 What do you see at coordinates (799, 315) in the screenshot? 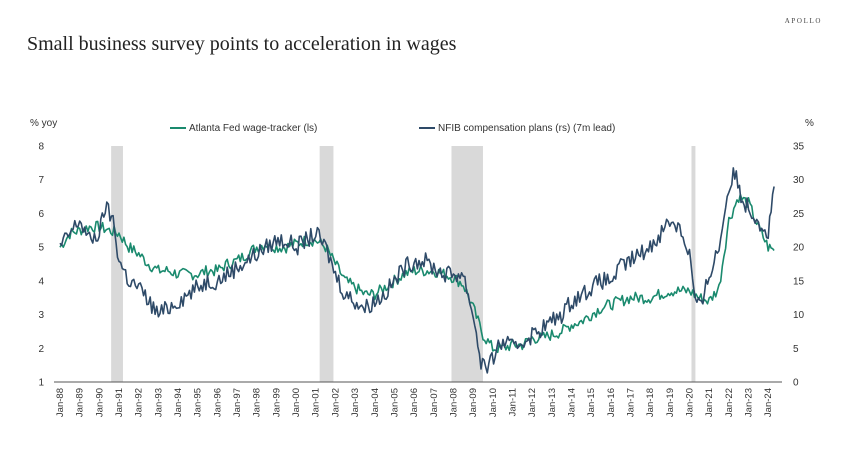
I see `y-tick-right-2: 10` at bounding box center [799, 315].